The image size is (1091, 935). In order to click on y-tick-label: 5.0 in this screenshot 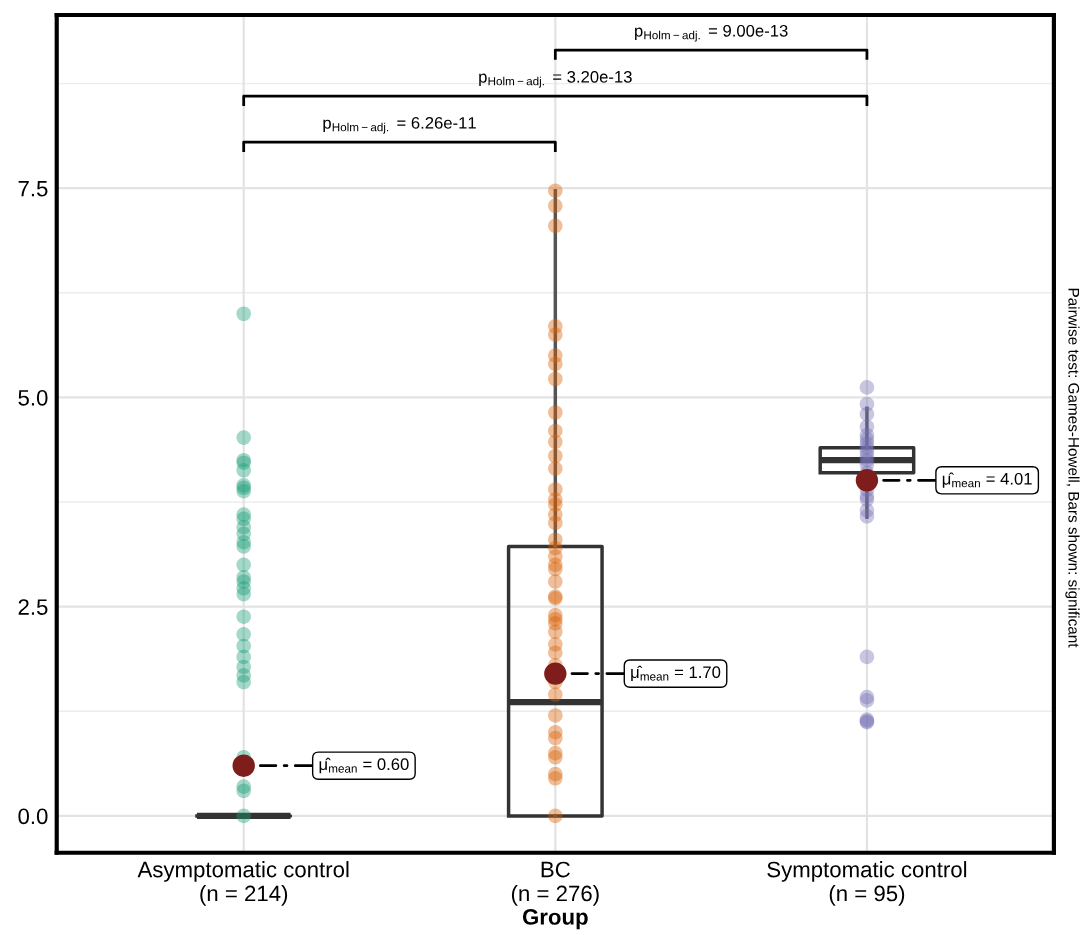, I will do `click(33, 397)`.